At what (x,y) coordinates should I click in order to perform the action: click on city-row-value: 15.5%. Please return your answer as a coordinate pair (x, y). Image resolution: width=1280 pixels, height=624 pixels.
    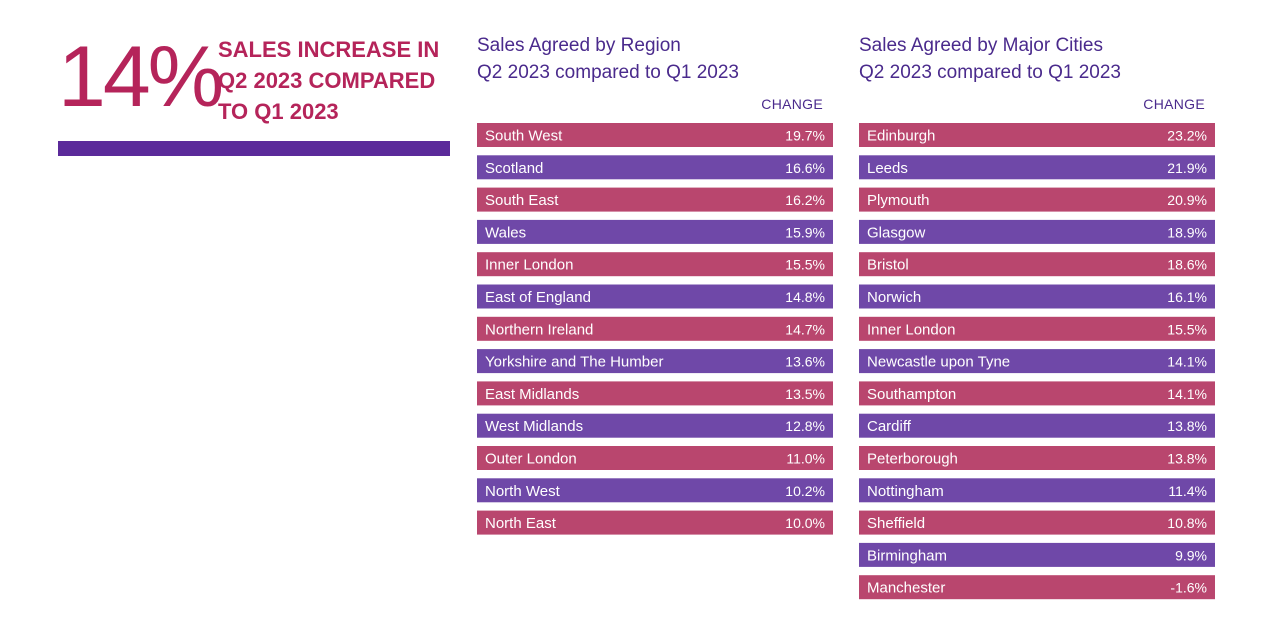
    Looking at the image, I should click on (1187, 329).